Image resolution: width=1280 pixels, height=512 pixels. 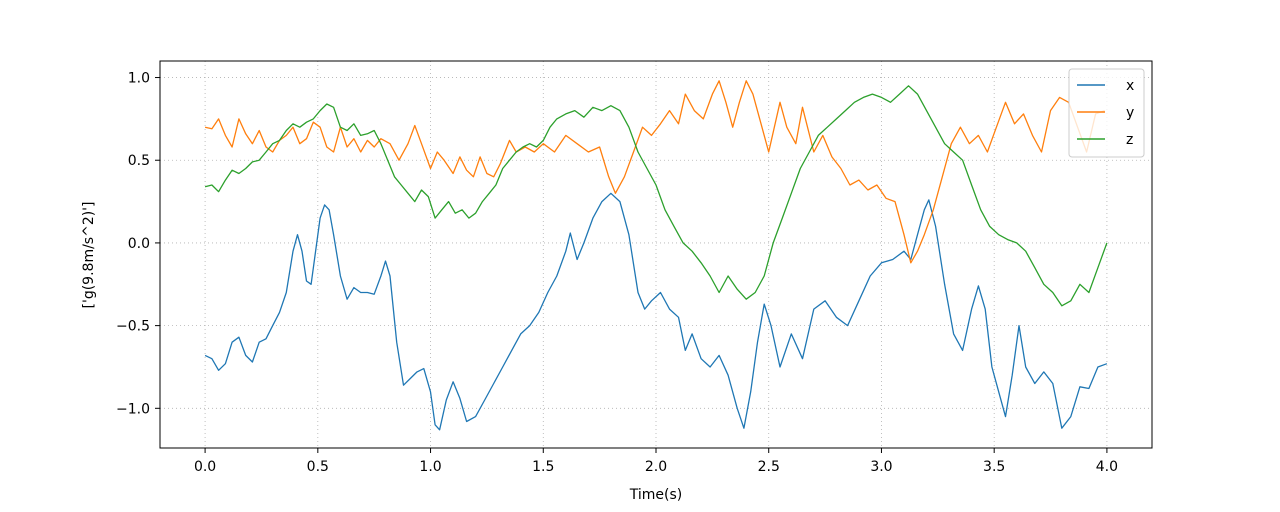 I want to click on x-tick-label: 2.5, so click(x=769, y=467).